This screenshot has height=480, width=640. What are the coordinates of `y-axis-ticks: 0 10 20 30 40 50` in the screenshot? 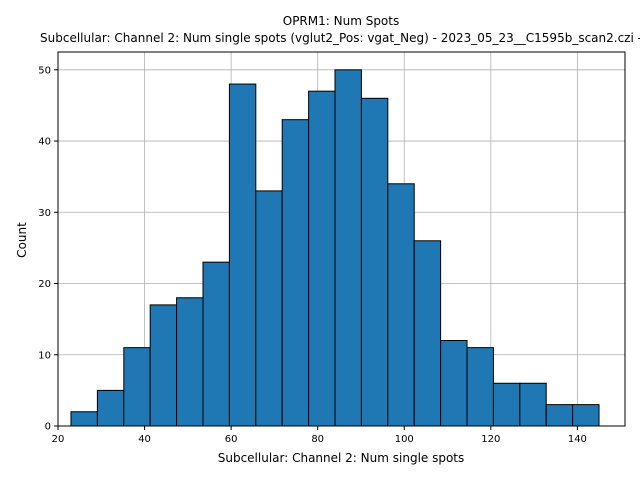 It's located at (48, 249).